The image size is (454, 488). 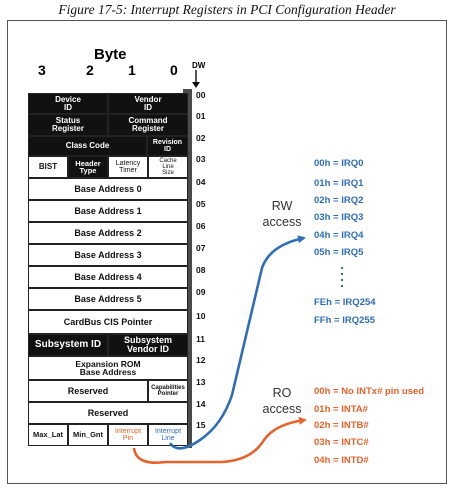 What do you see at coordinates (201, 360) in the screenshot?
I see `dw-number: 12` at bounding box center [201, 360].